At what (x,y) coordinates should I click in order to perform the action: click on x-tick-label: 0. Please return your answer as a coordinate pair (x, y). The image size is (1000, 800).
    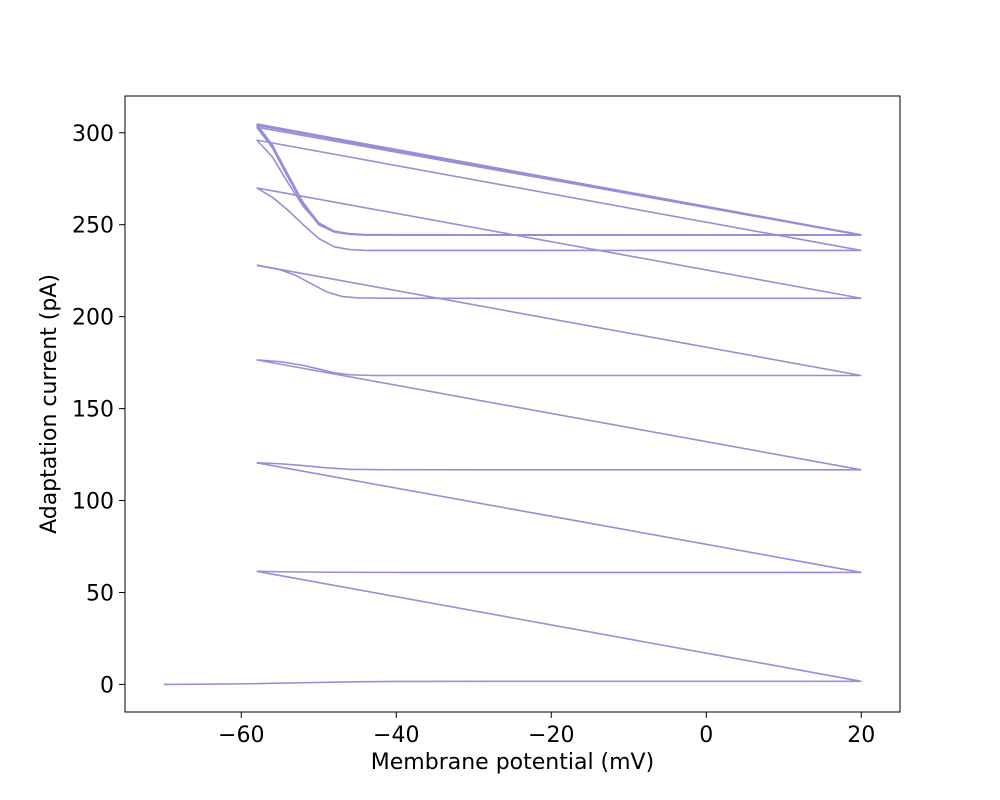
    Looking at the image, I should click on (706, 735).